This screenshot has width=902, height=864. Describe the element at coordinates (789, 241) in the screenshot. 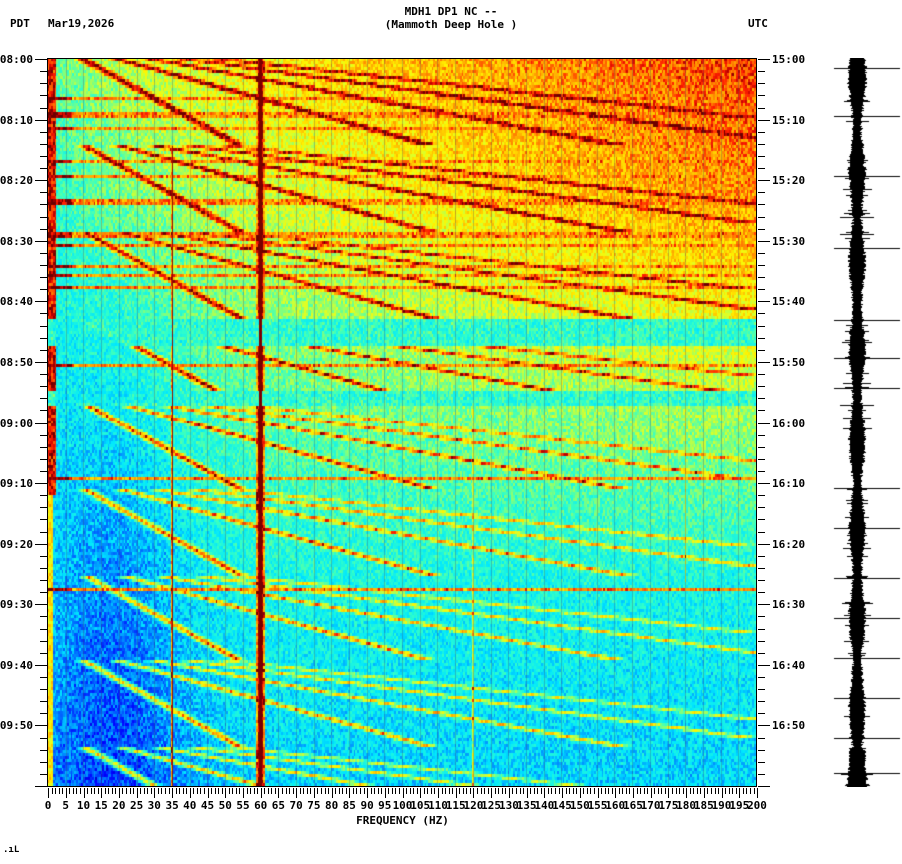

I see `utc-tick-label: 15:30` at that location.